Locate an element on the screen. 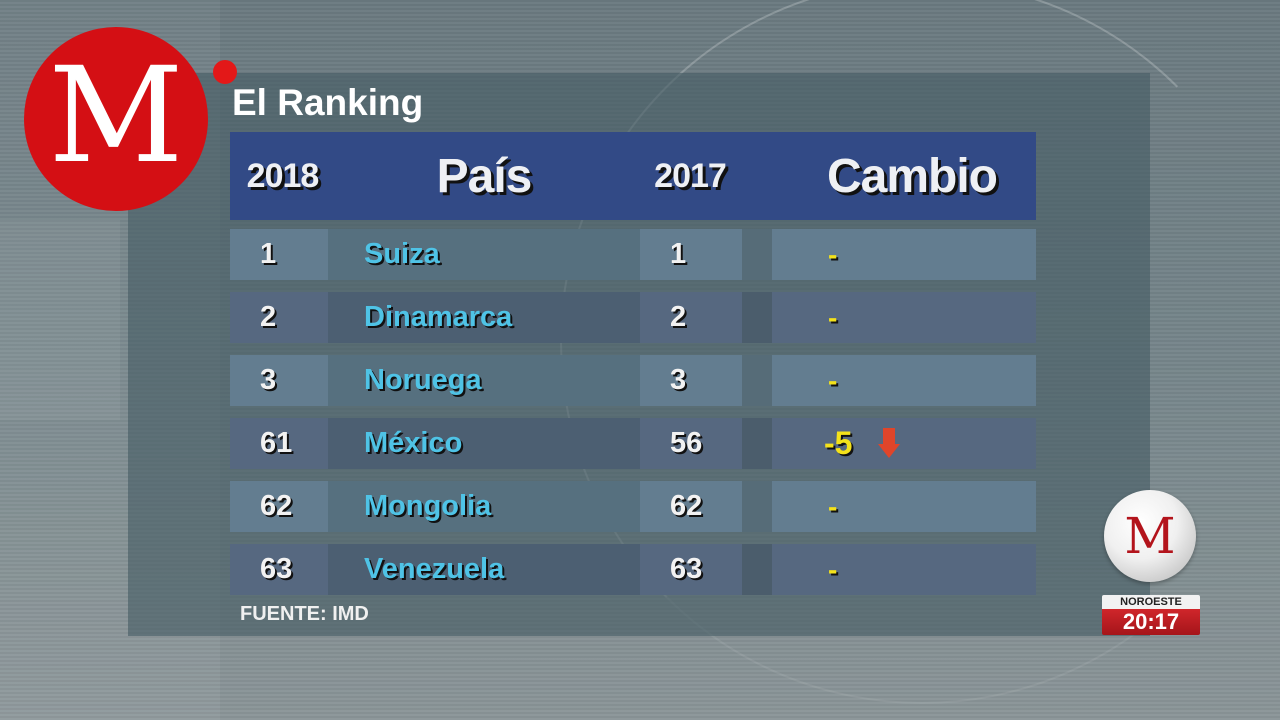 Image resolution: width=1280 pixels, height=720 pixels. bug-logo-letter: M is located at coordinates (1150, 536).